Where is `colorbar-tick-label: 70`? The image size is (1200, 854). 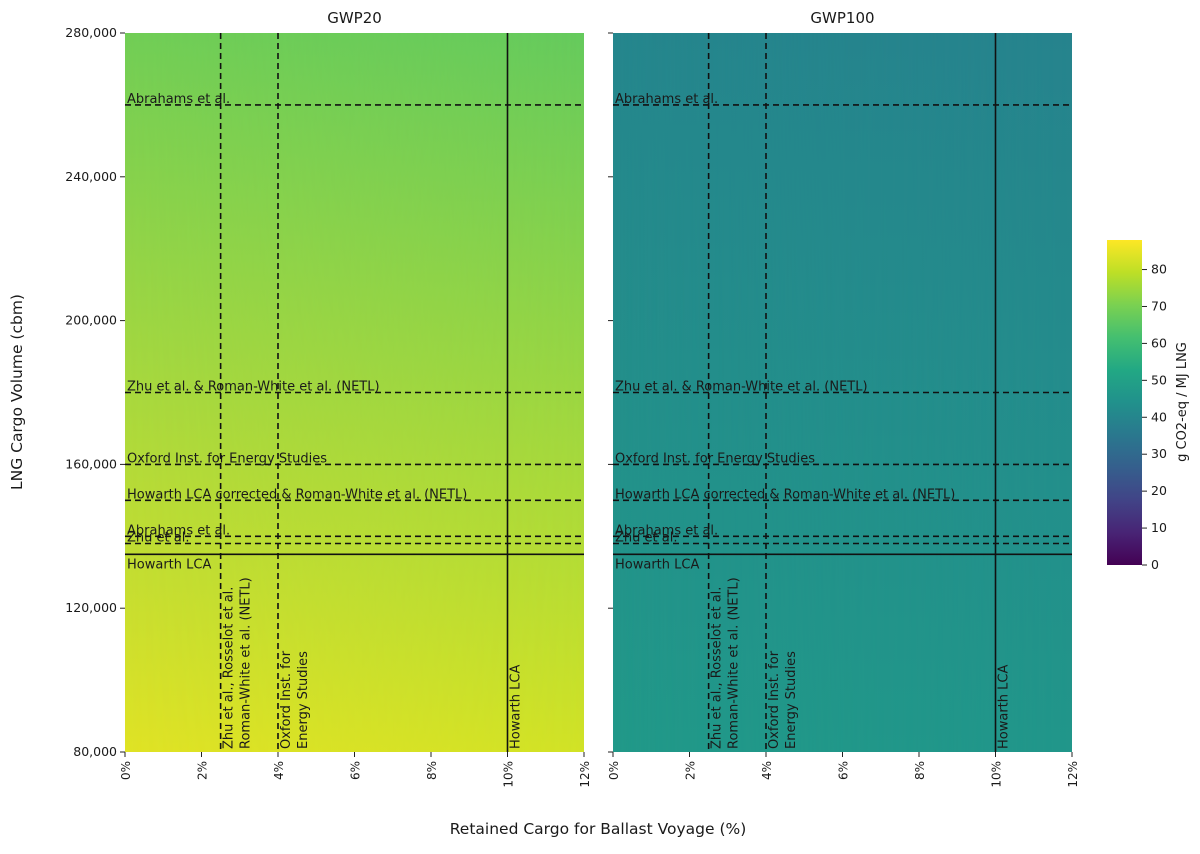
colorbar-tick-label: 70 is located at coordinates (1159, 305).